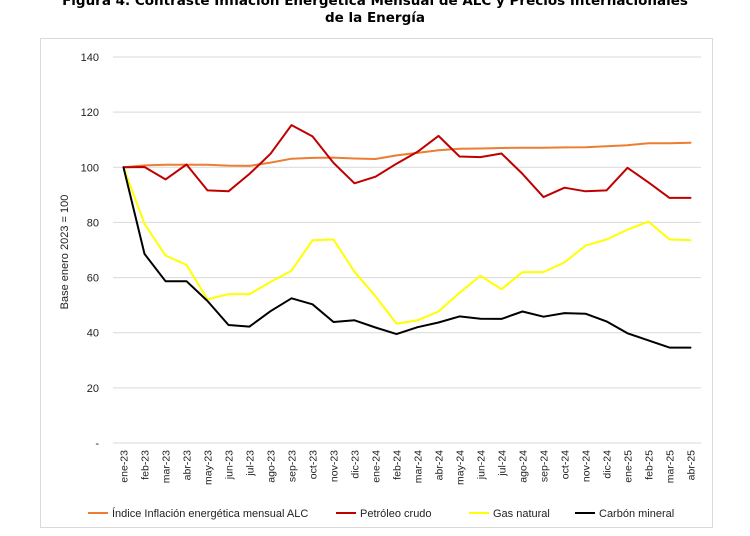 The height and width of the screenshot is (536, 750). What do you see at coordinates (93, 223) in the screenshot?
I see `y-tick-label: 80` at bounding box center [93, 223].